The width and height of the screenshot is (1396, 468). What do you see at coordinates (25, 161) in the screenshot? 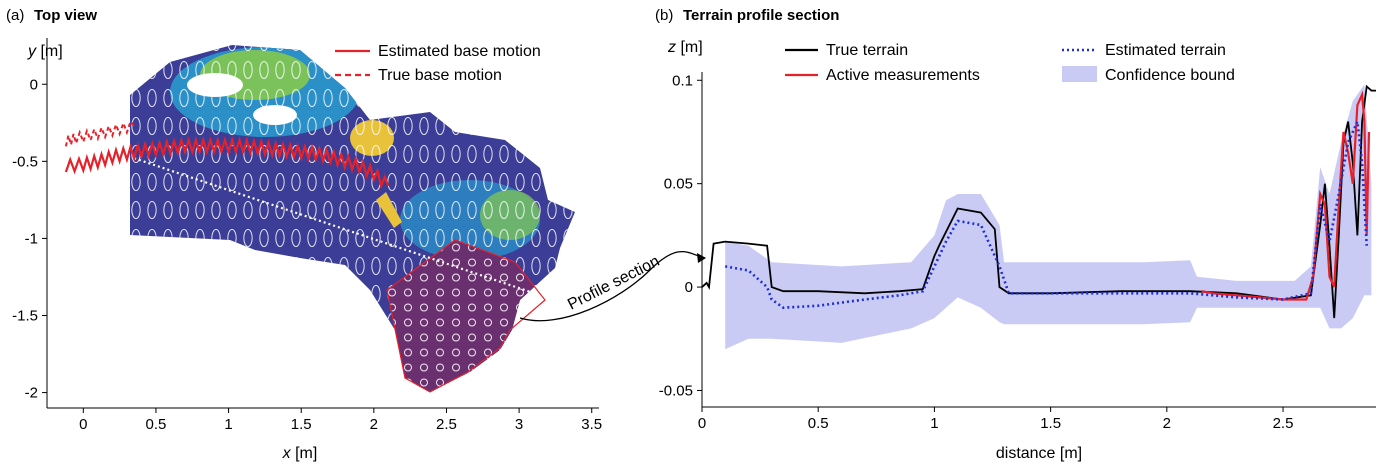
I see `y-tick-label: -0.5` at bounding box center [25, 161].